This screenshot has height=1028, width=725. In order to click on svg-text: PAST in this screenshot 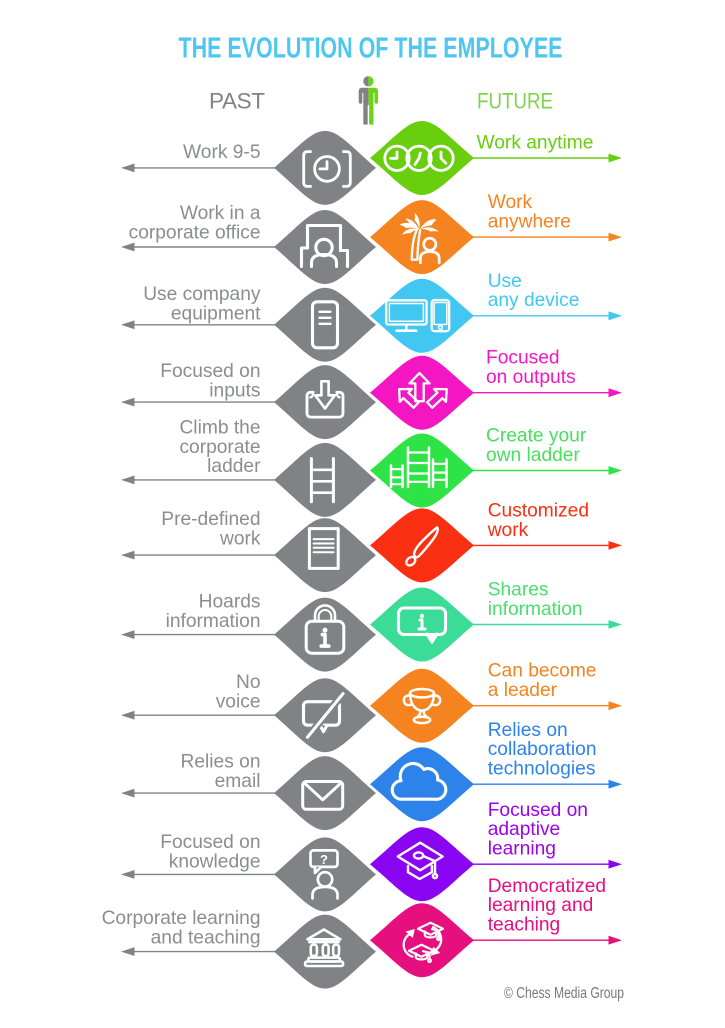, I will do `click(237, 101)`.